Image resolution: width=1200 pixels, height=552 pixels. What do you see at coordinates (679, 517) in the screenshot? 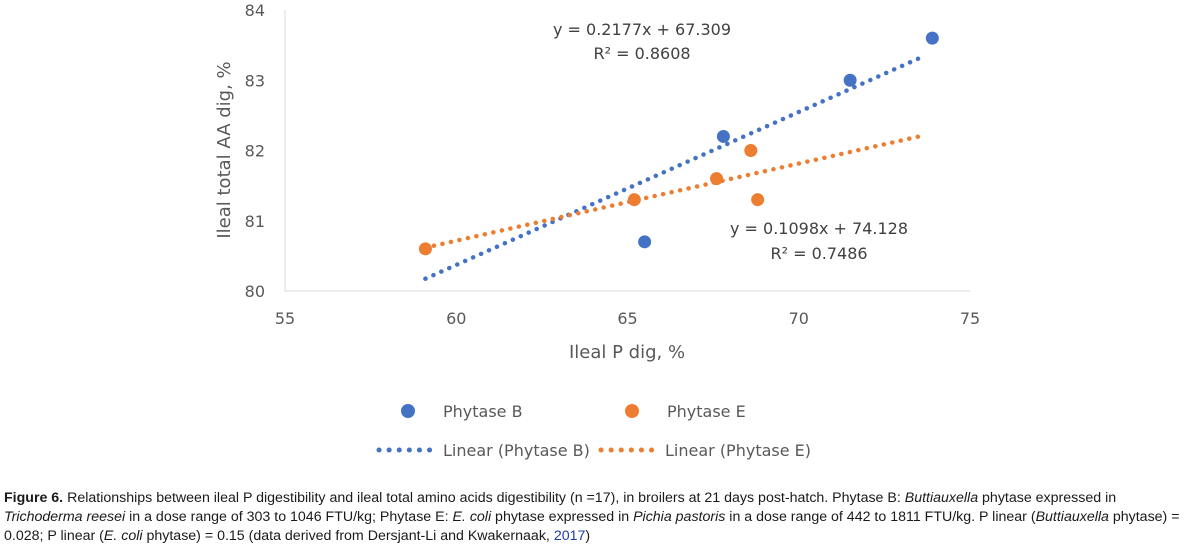
I see `caption-host: Pichia pastoris` at bounding box center [679, 517].